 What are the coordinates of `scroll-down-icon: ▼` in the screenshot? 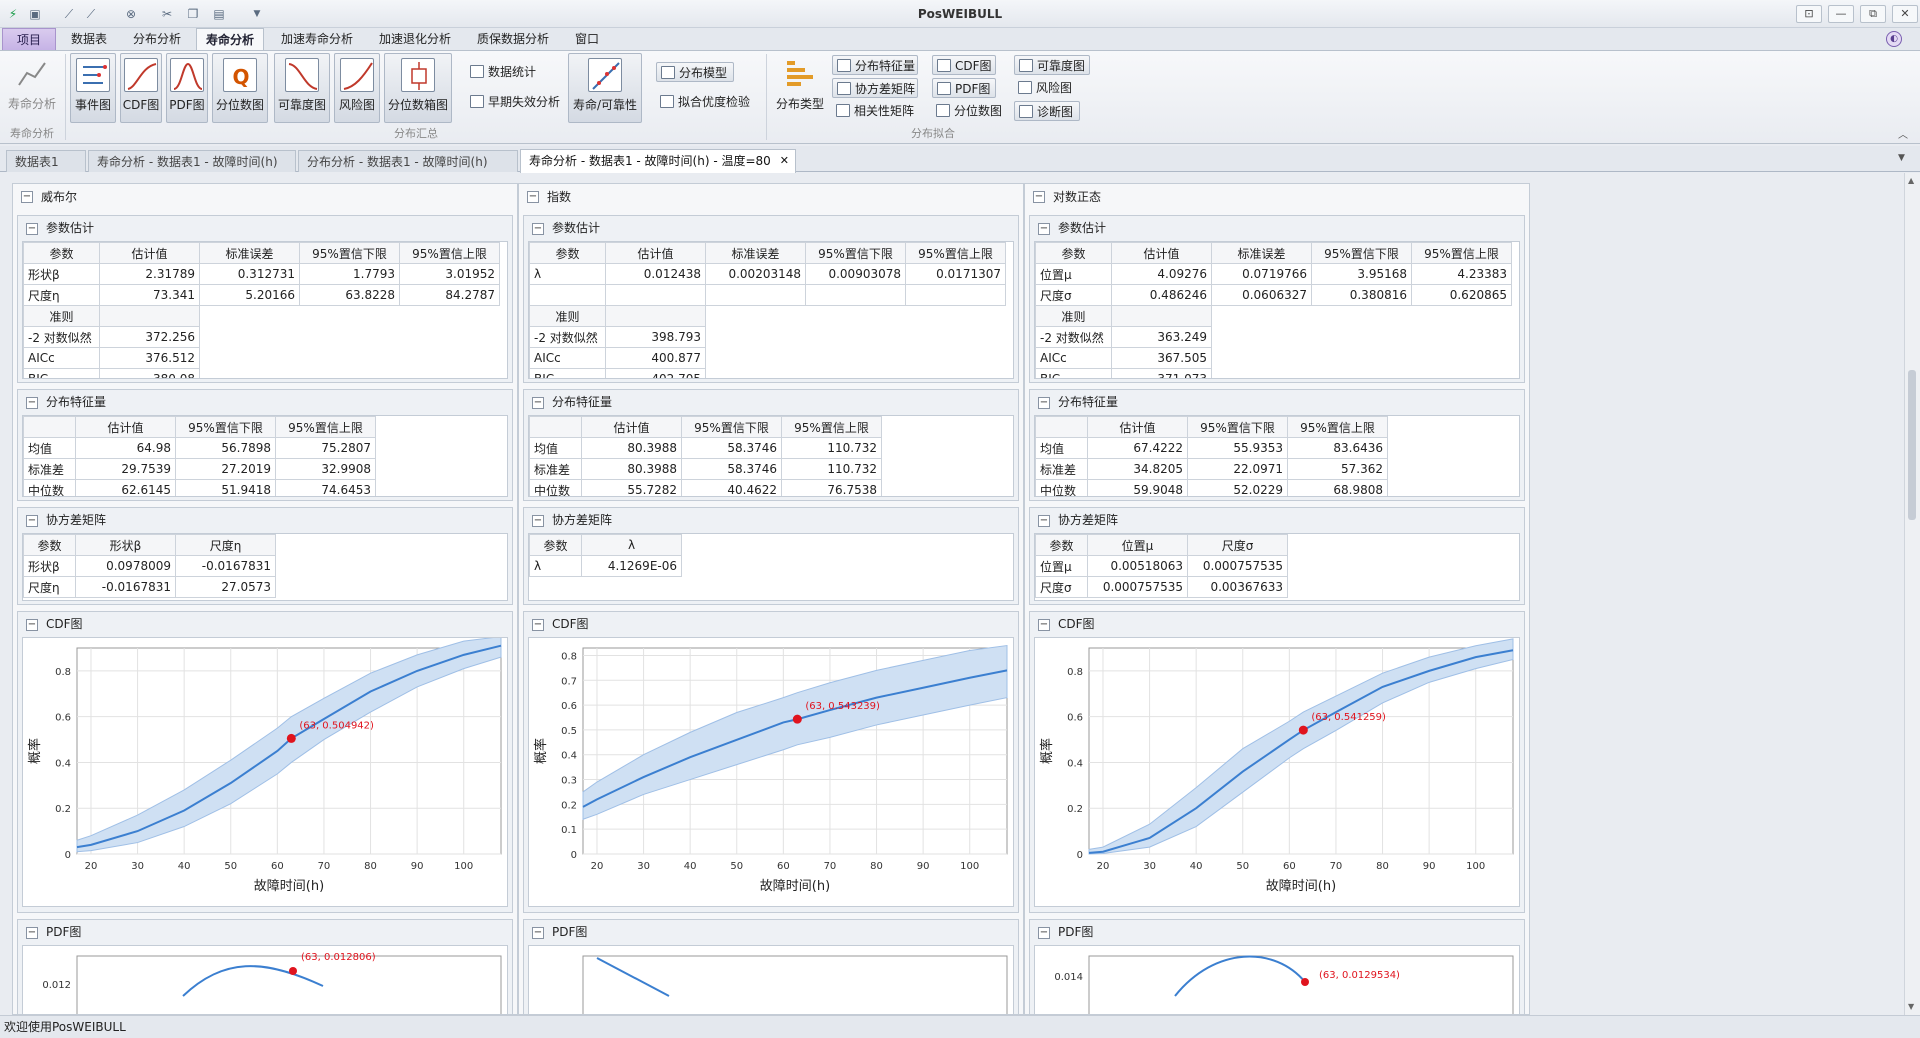 It's located at (1911, 1006).